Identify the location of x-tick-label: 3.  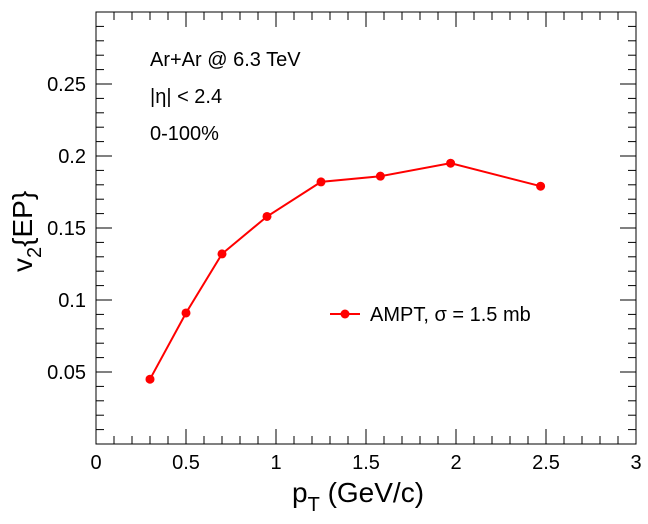
(635, 463).